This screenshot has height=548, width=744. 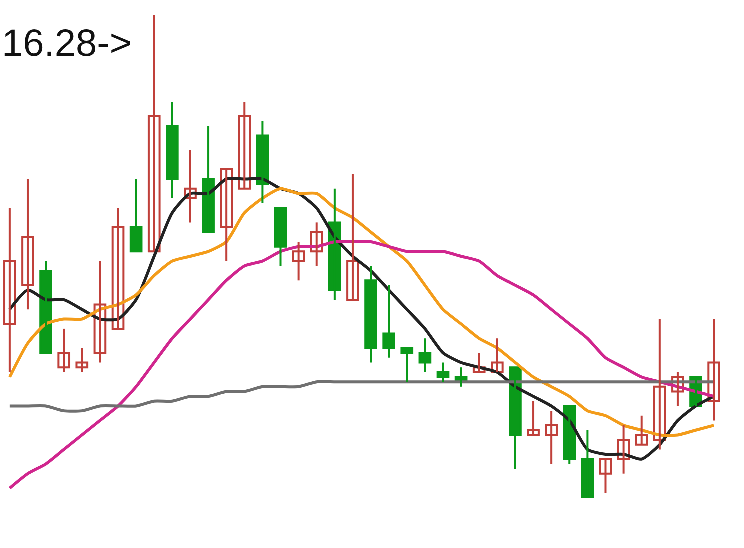 I want to click on candlestick, so click(x=641, y=430).